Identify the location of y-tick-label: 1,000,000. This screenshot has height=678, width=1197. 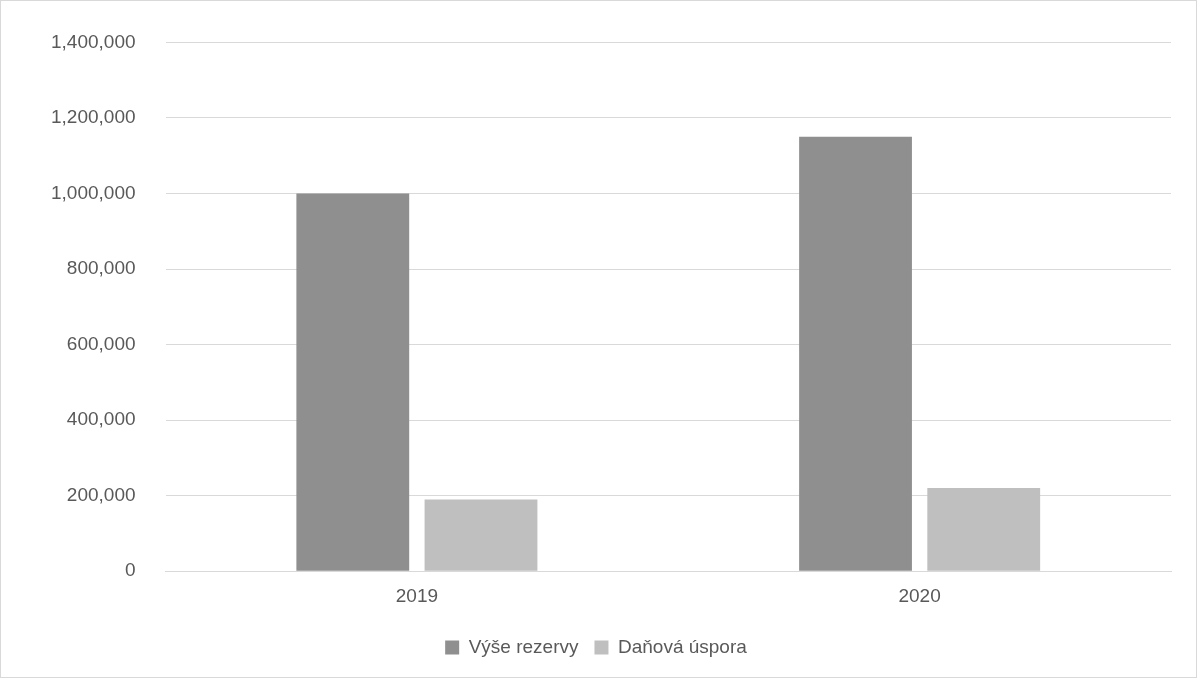
(93, 192).